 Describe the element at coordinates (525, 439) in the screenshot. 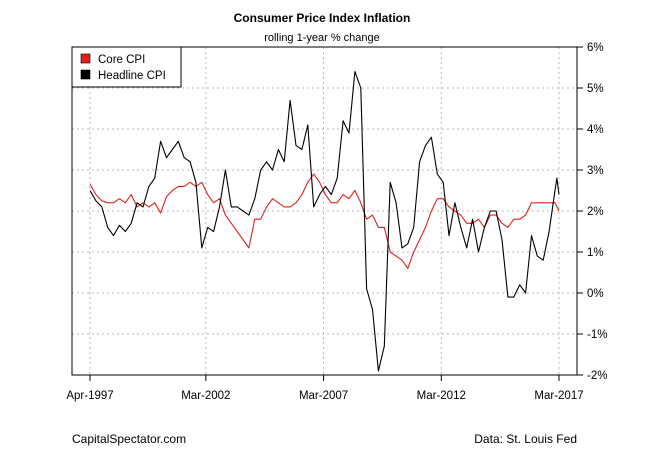

I see `footer-source-right: Data: St. Louis Fed` at that location.